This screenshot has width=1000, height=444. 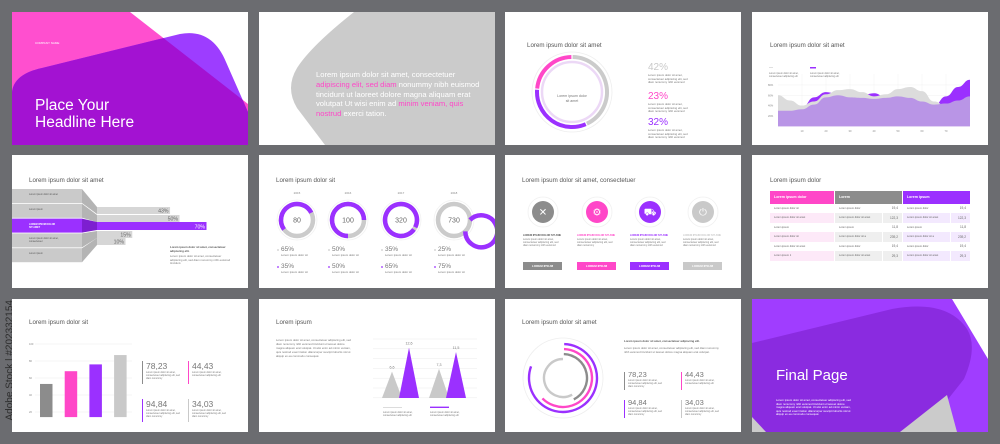 I want to click on donut-center-label: Lorem ipsum dolor sit amet, so click(x=572, y=98).